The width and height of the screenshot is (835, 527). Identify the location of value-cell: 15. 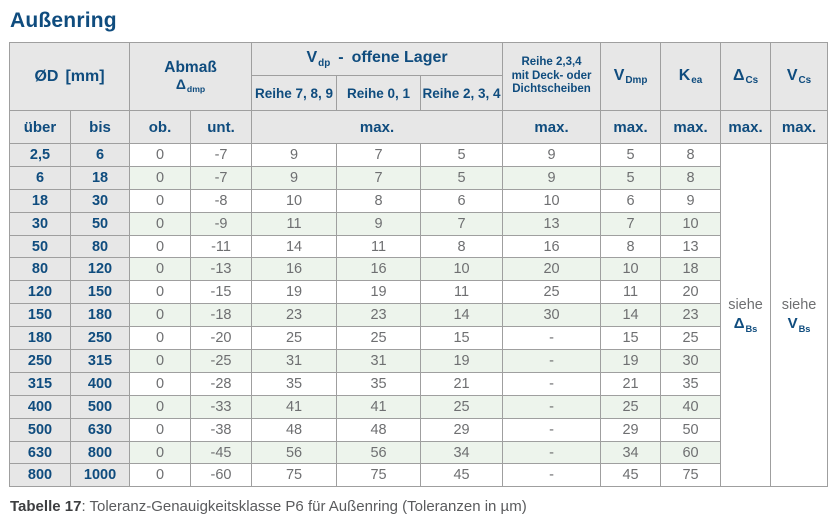
(631, 338).